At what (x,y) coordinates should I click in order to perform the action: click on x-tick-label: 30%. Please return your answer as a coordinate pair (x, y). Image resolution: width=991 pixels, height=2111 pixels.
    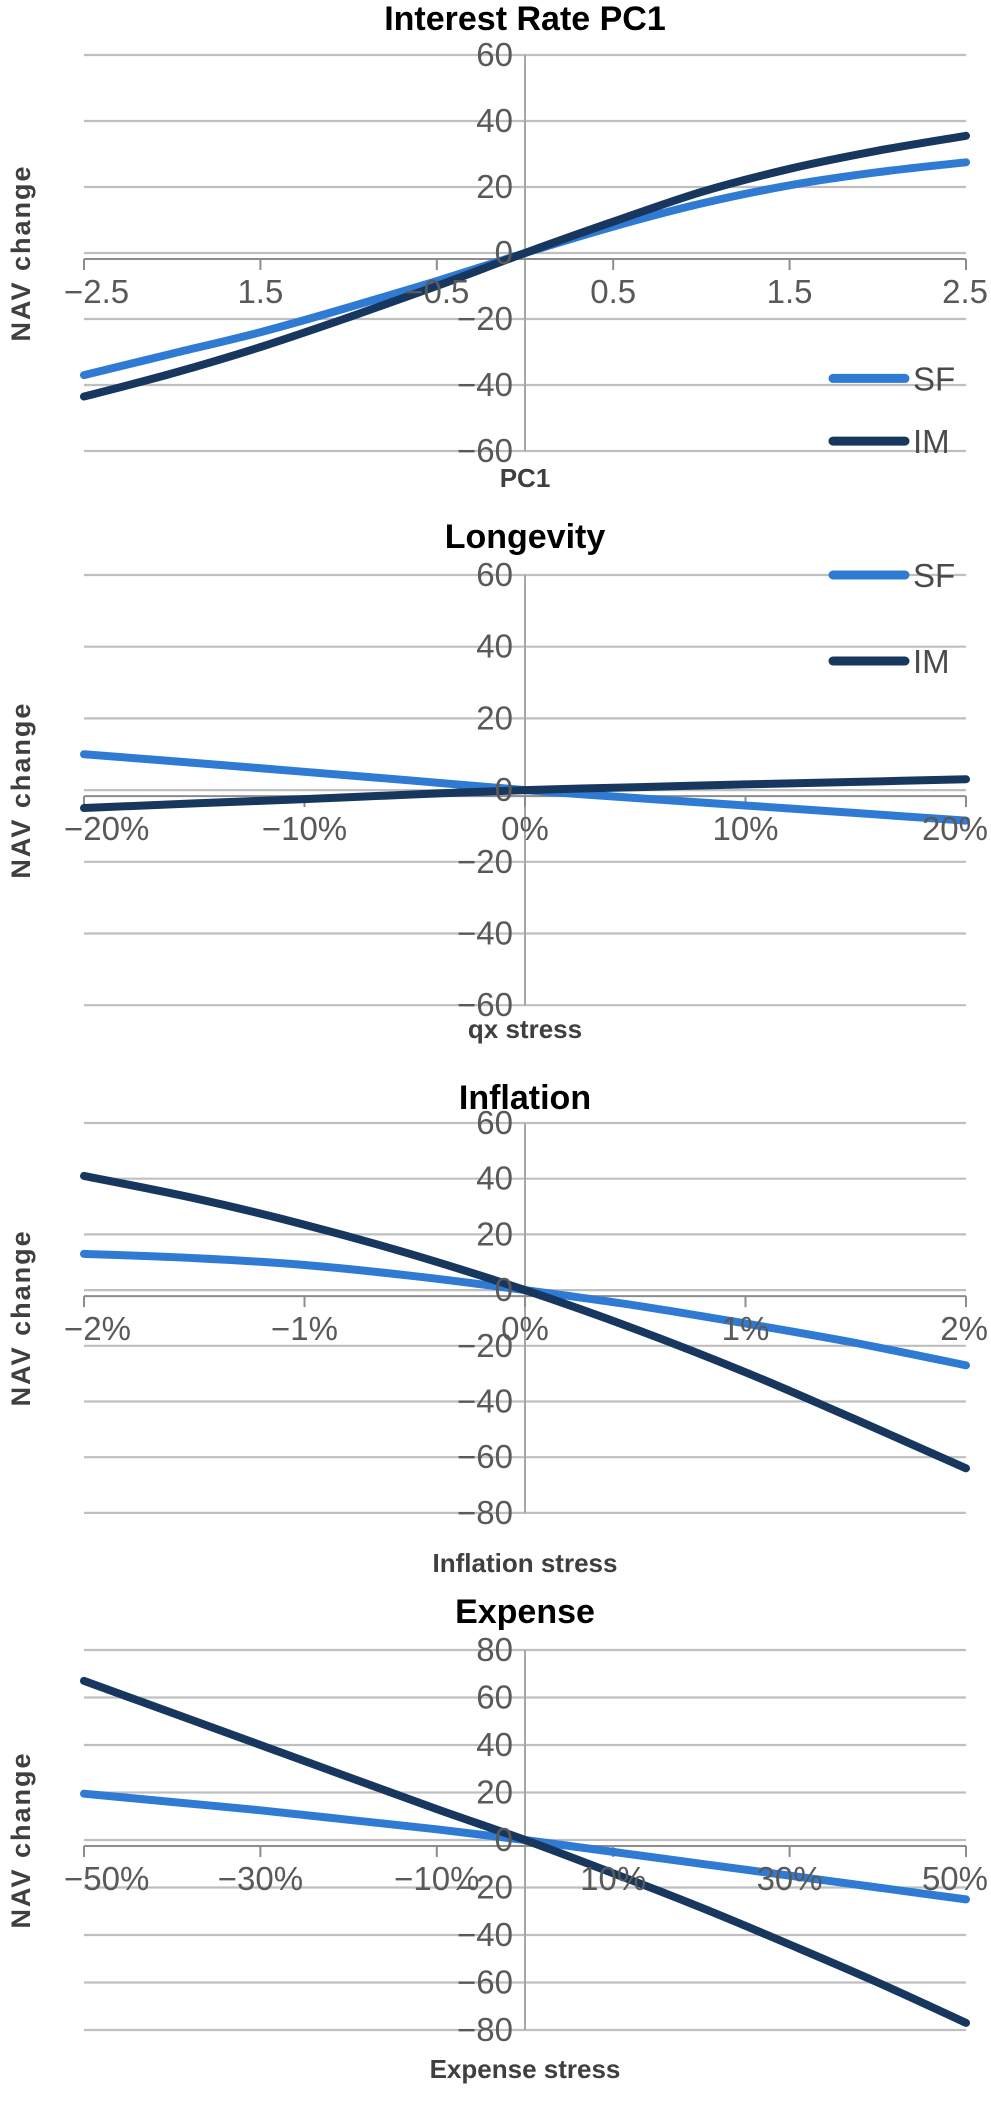
    Looking at the image, I should click on (790, 1878).